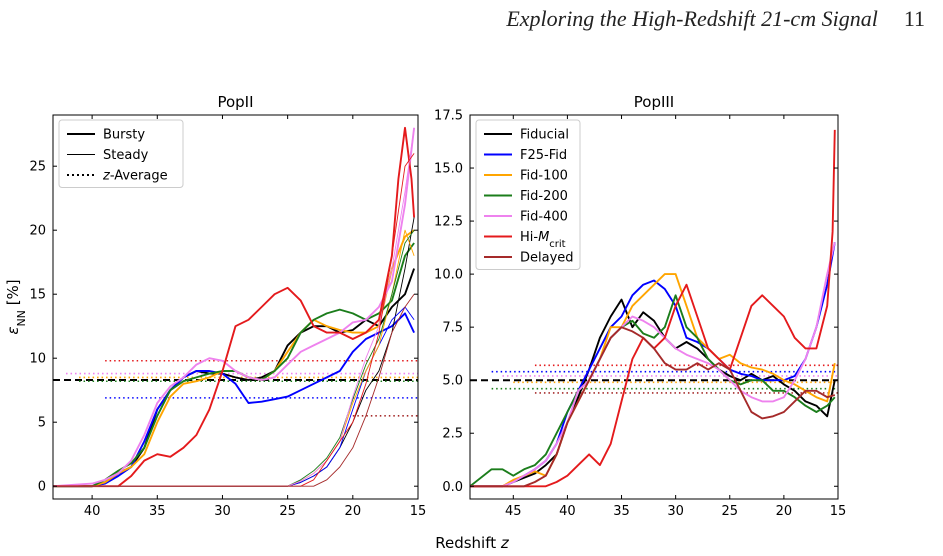 The width and height of the screenshot is (943, 556). I want to click on legend-label: Fid-400, so click(544, 217).